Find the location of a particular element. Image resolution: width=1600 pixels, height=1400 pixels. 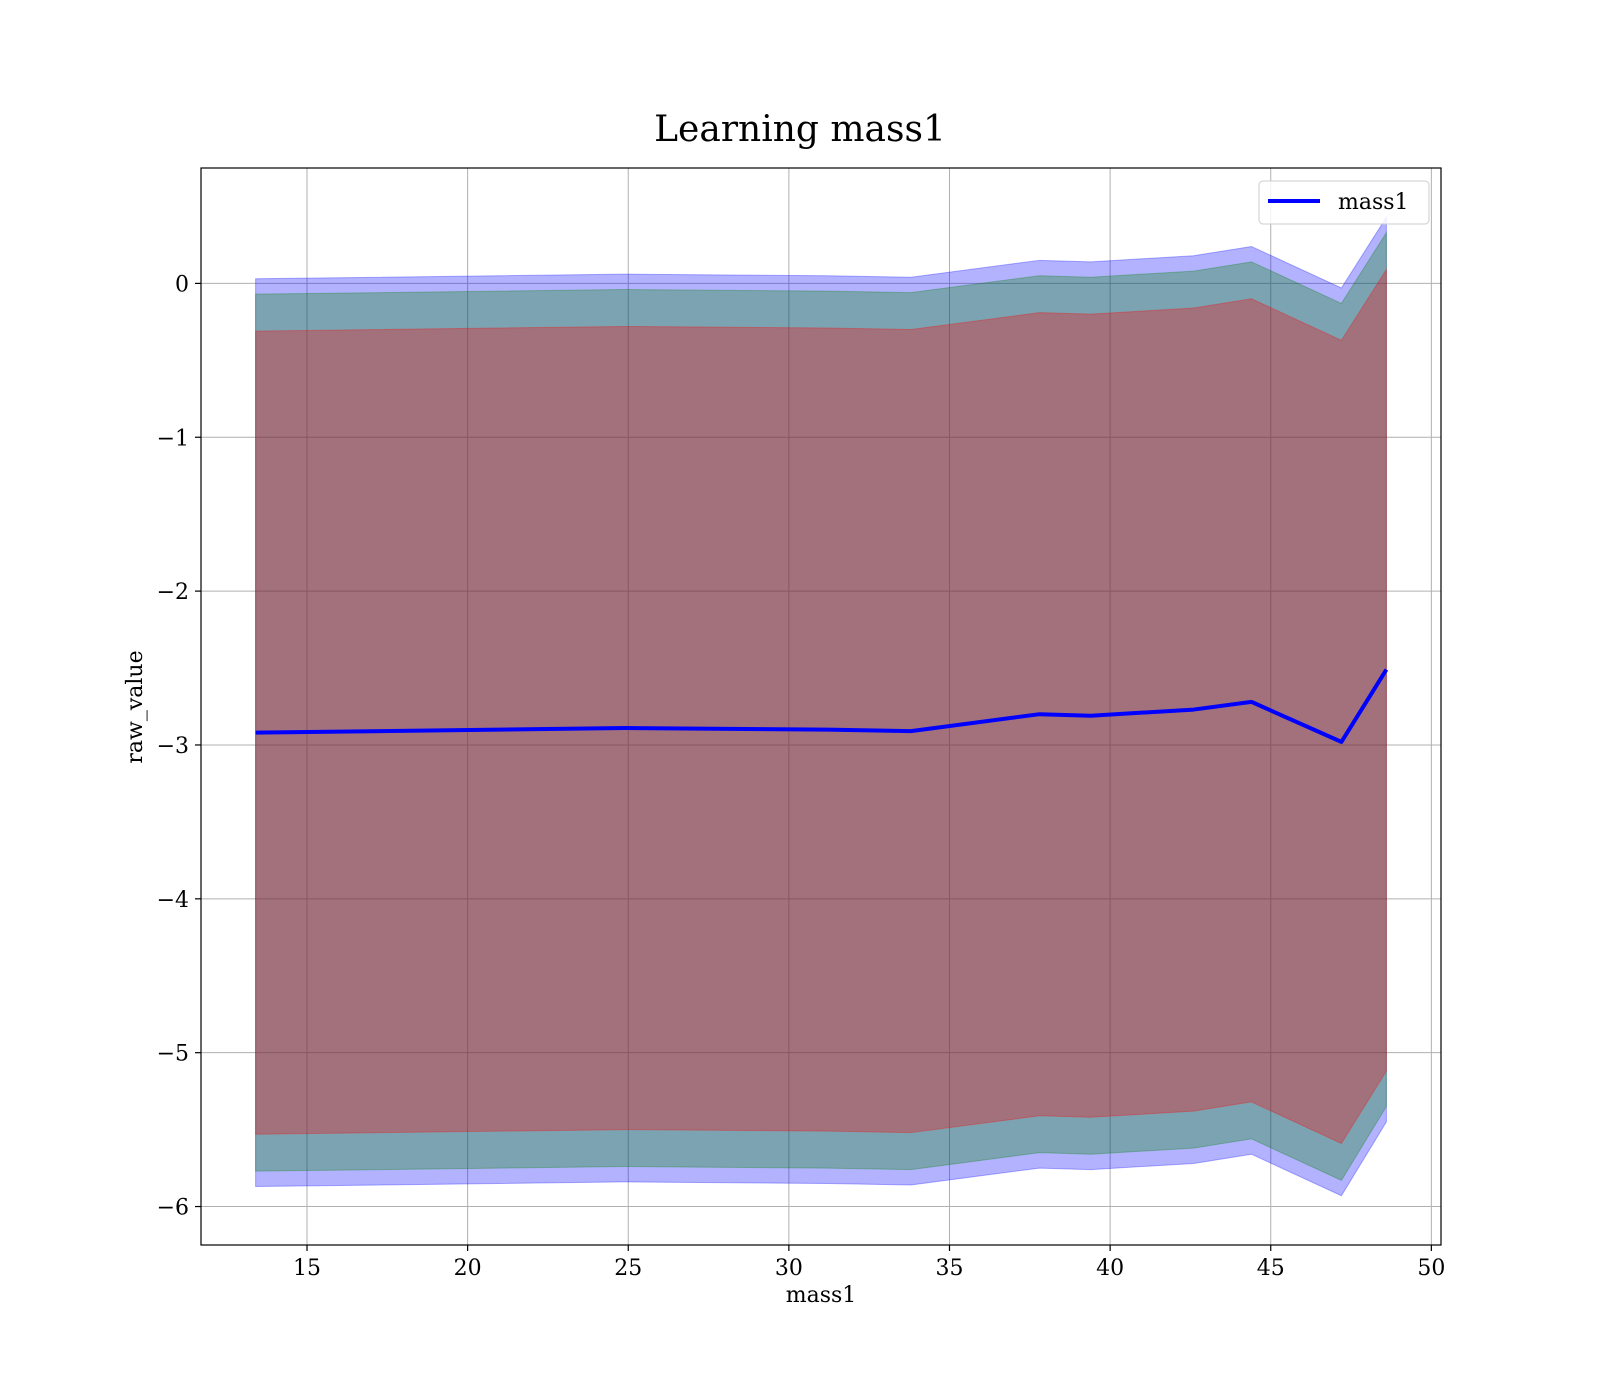

x-tick-label: 20 is located at coordinates (468, 1268).